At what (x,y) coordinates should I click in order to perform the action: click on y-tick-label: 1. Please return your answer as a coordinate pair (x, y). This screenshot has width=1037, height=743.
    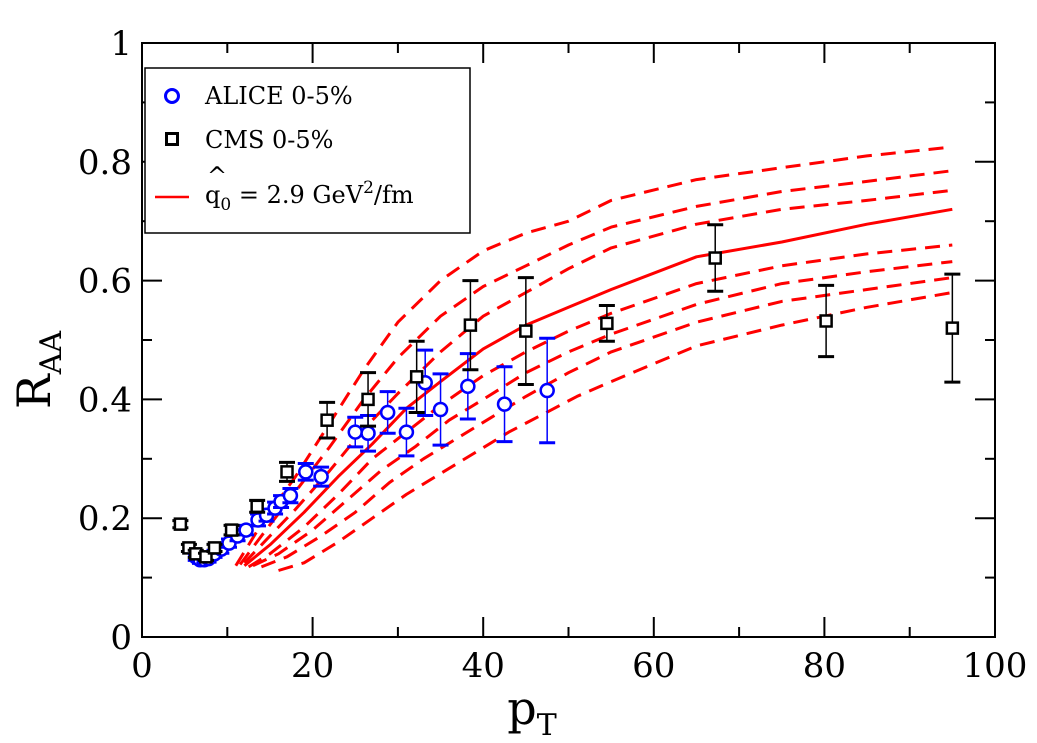
    Looking at the image, I should click on (121, 44).